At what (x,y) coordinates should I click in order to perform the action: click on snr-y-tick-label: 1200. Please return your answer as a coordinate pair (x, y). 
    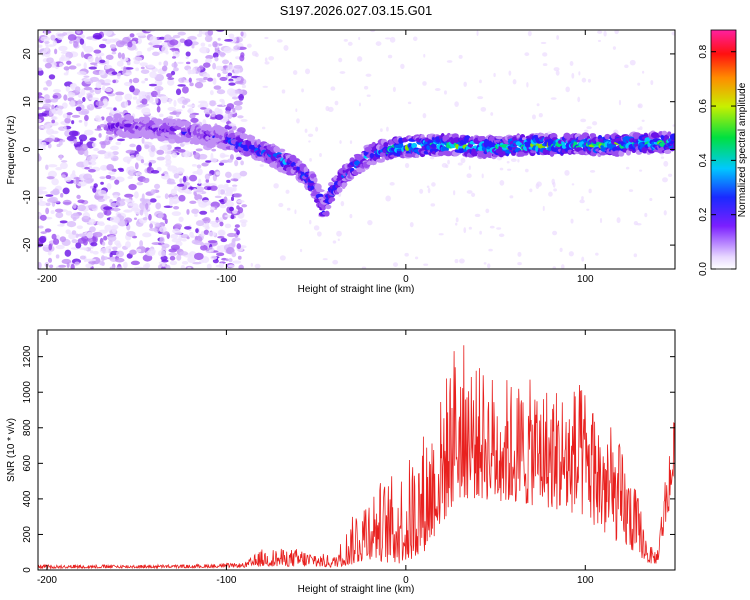
    Looking at the image, I should click on (27, 356).